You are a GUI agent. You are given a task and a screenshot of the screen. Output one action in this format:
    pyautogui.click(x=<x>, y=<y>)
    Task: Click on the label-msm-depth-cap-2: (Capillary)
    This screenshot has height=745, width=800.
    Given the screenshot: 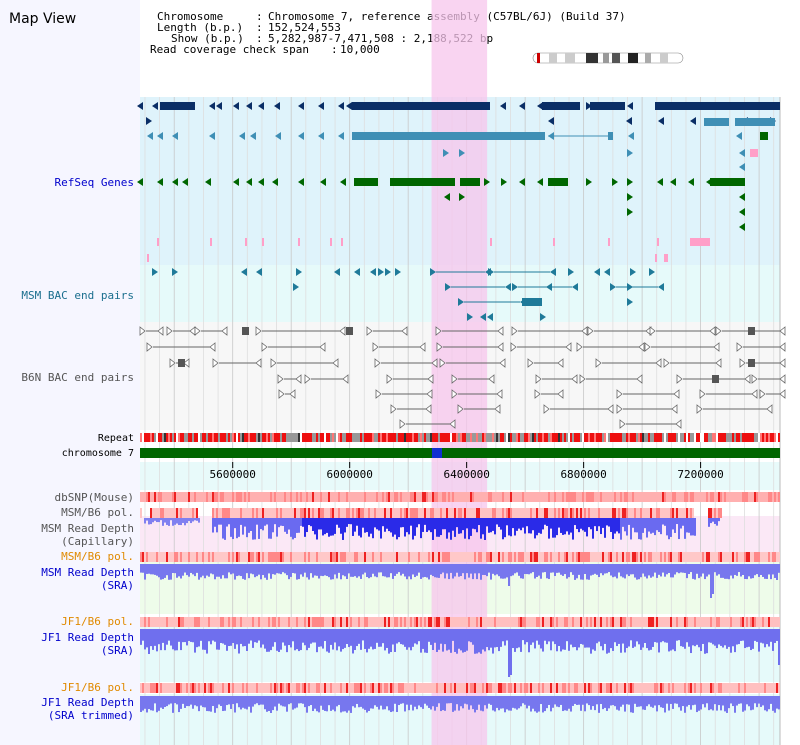 What is the action you would take?
    pyautogui.click(x=97, y=541)
    